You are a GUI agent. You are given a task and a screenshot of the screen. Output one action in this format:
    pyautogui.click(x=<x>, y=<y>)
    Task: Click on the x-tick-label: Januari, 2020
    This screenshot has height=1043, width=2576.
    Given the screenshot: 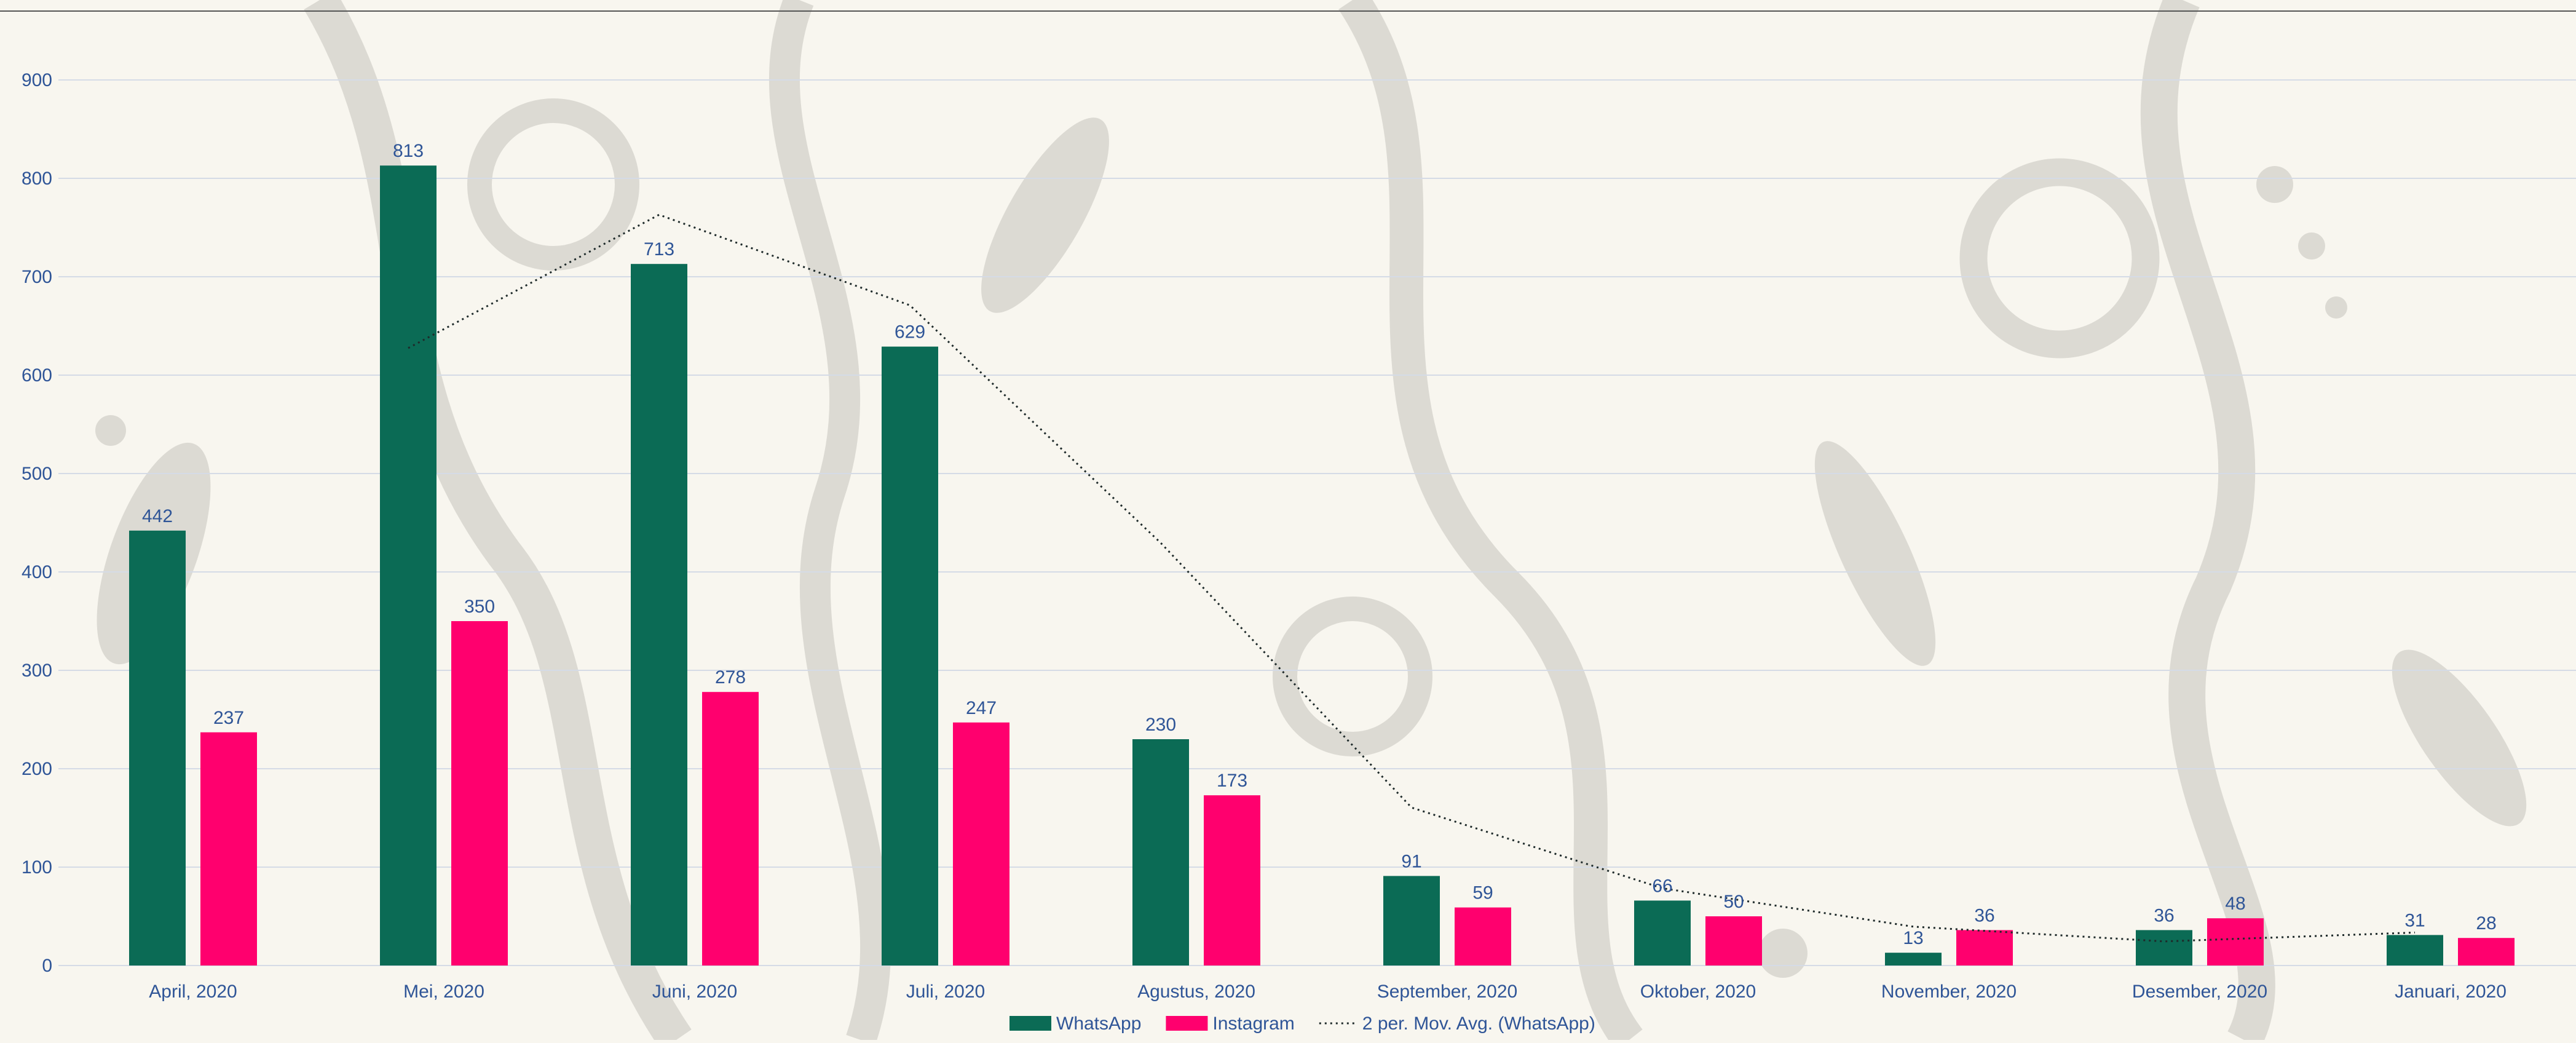 What is the action you would take?
    pyautogui.click(x=2451, y=992)
    